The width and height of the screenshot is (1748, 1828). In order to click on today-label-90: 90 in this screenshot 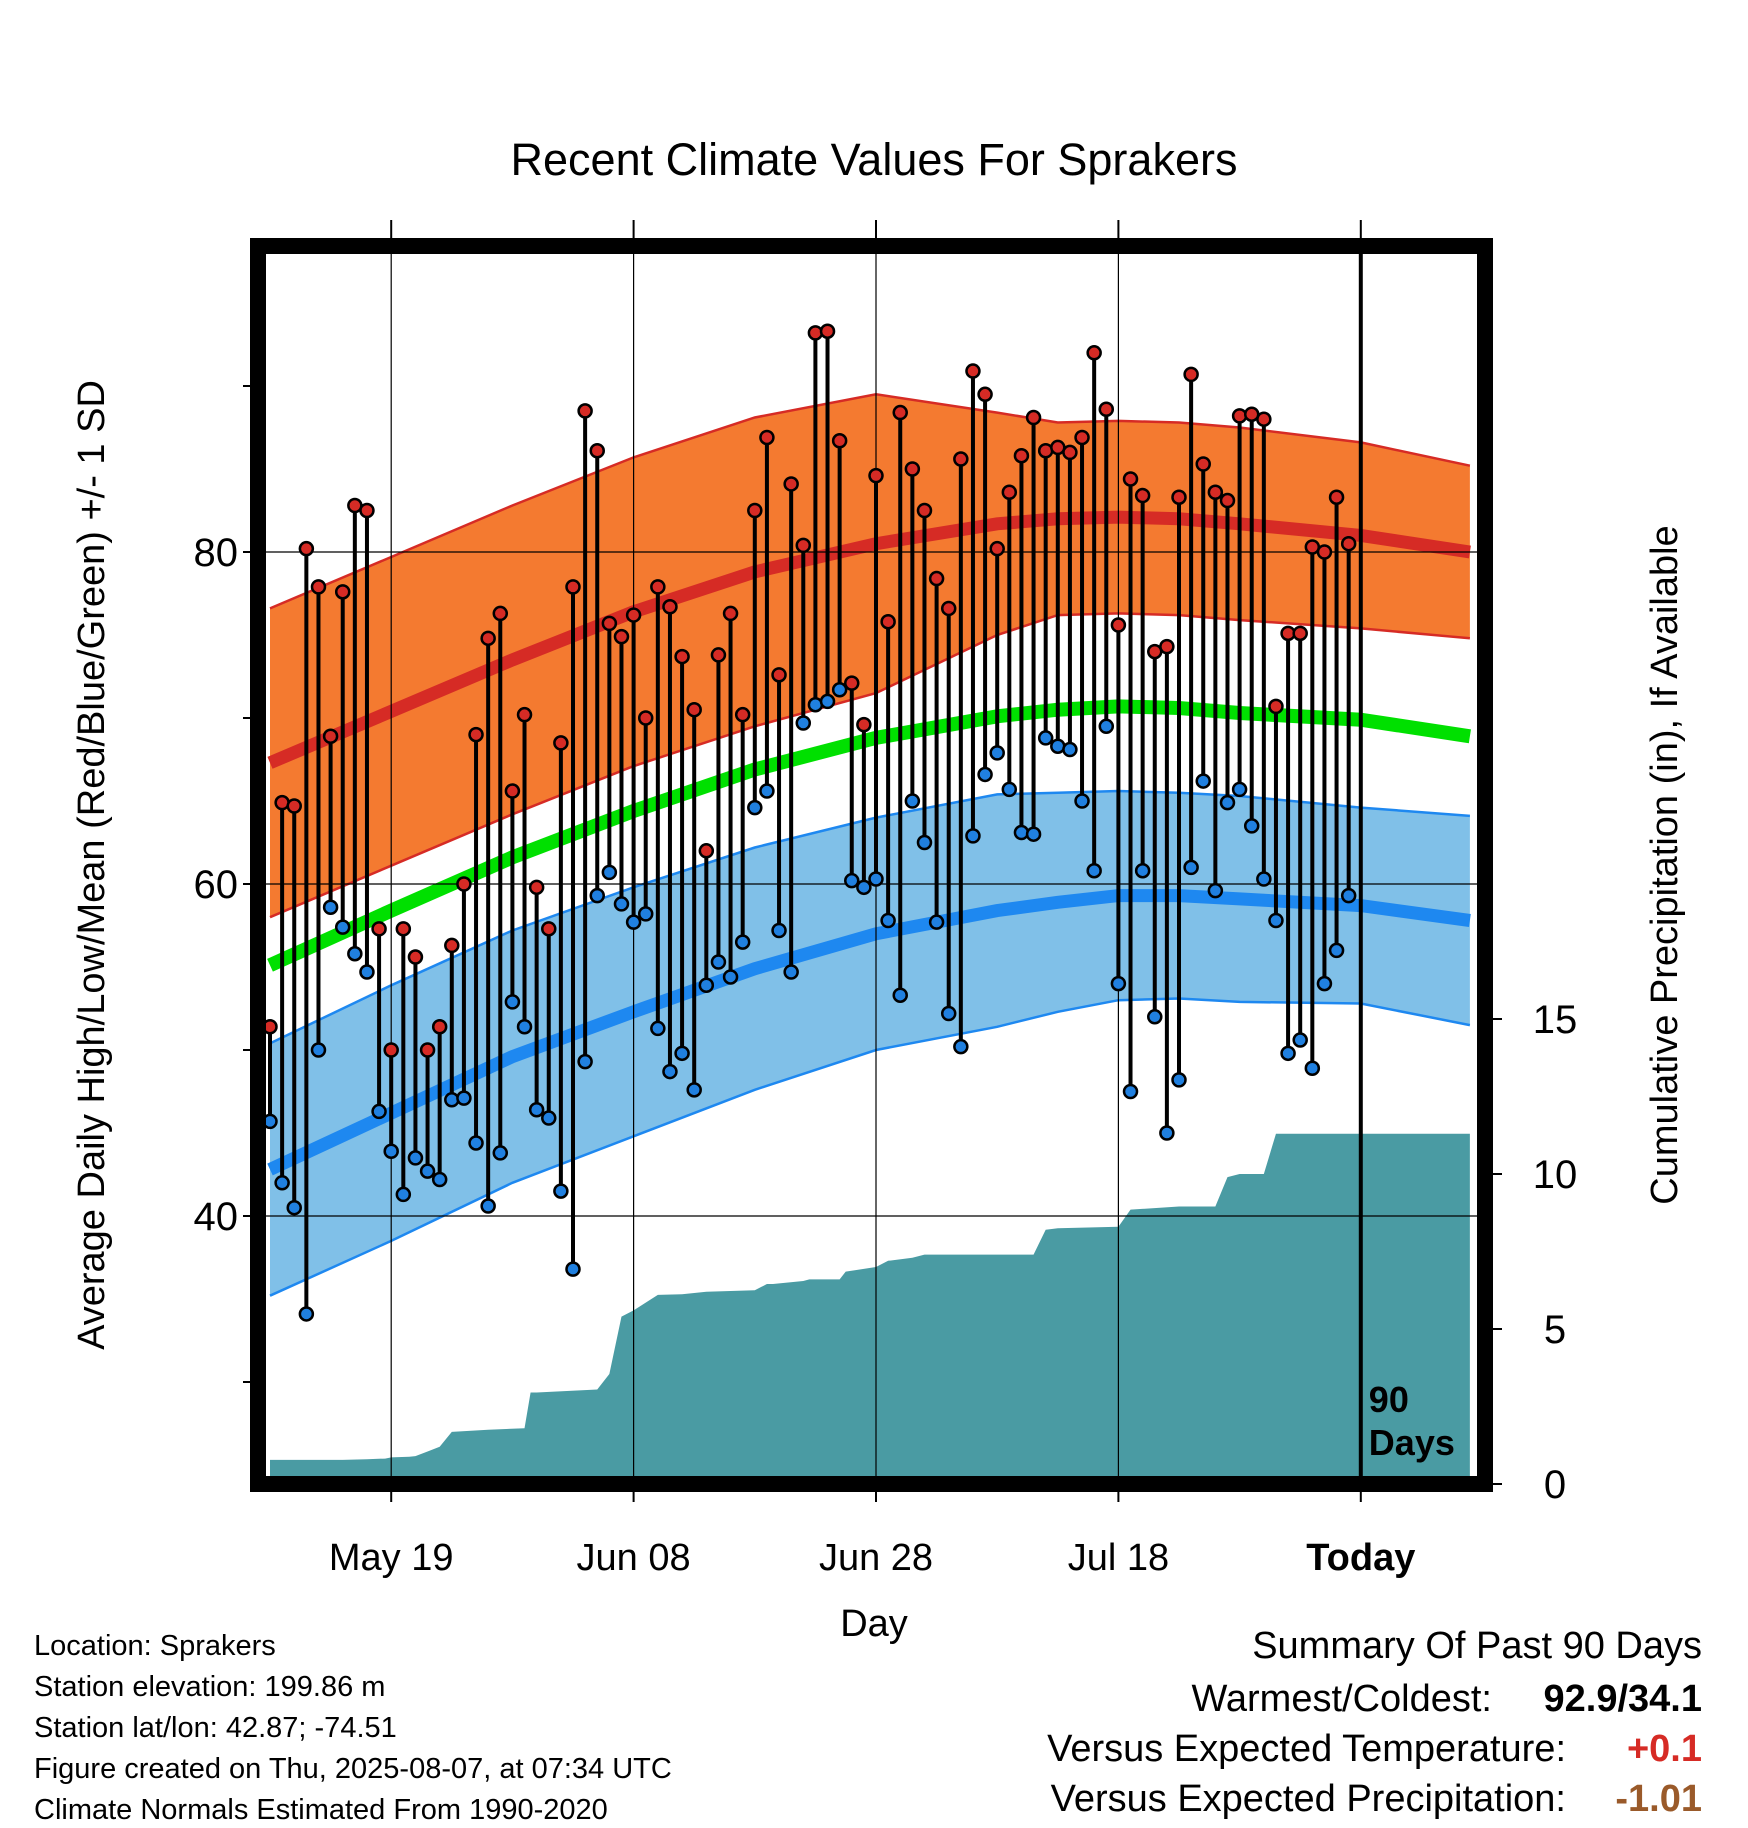, I will do `click(1389, 1399)`.